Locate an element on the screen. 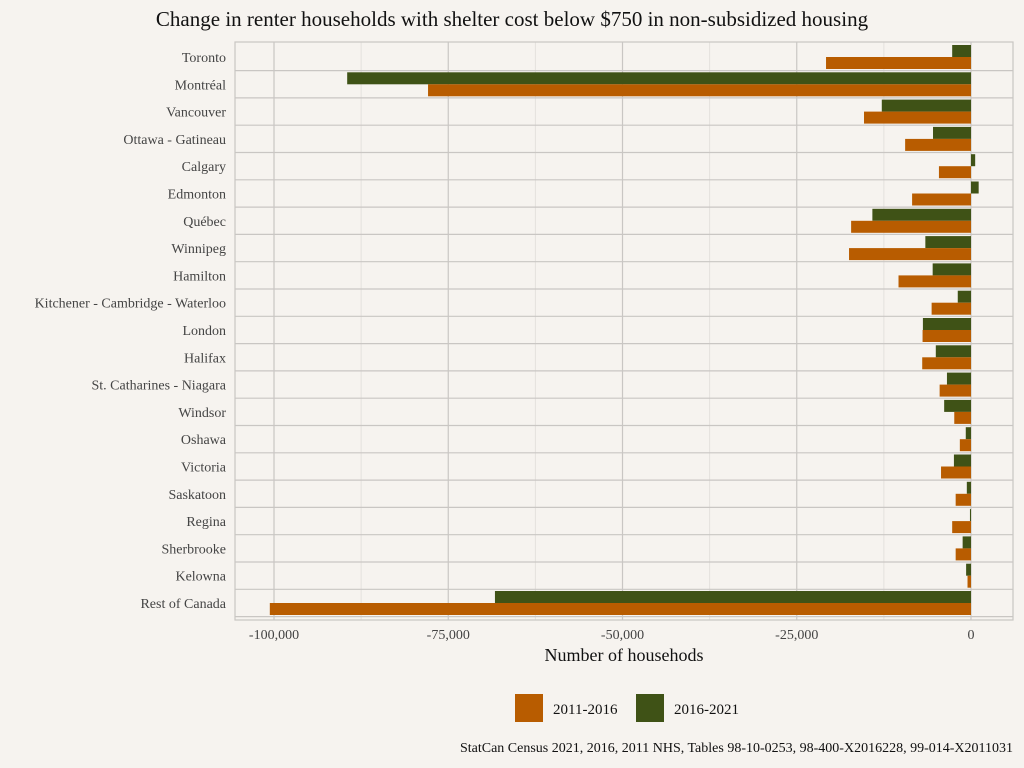  y-tick-label: Victoria is located at coordinates (204, 468).